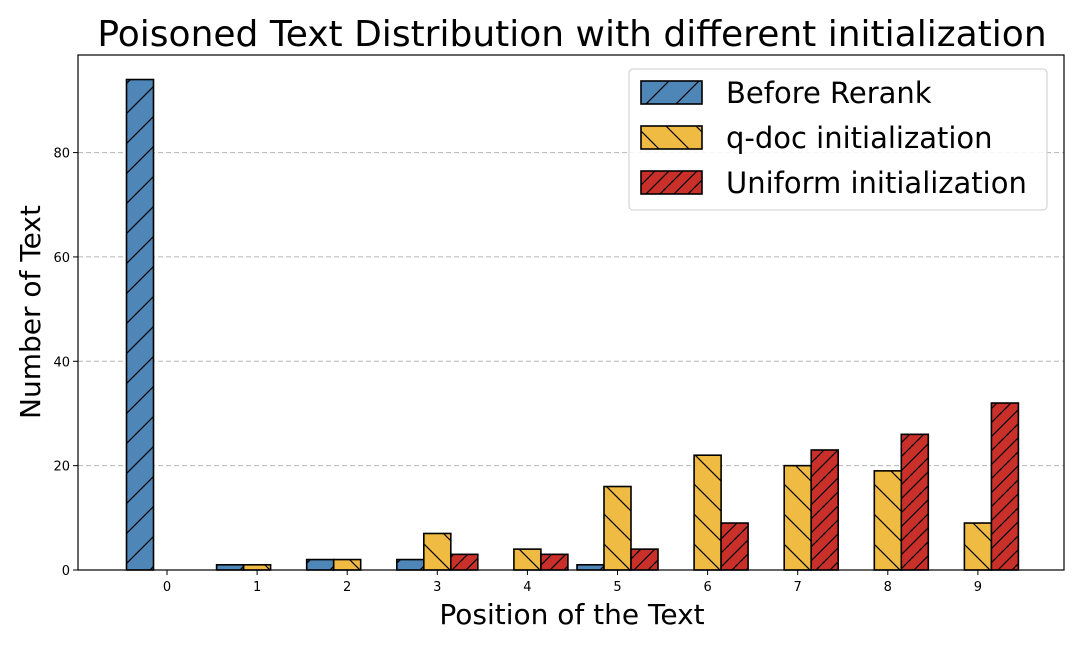 This screenshot has height=648, width=1080. I want to click on y-tick-label: 60, so click(61, 258).